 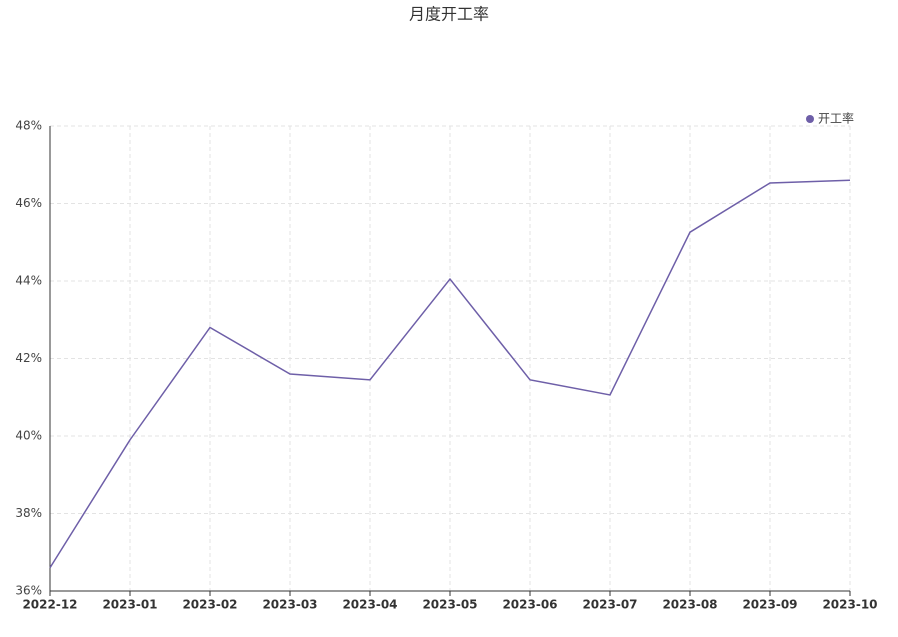 I want to click on y-tick-label: 36%, so click(x=28, y=591).